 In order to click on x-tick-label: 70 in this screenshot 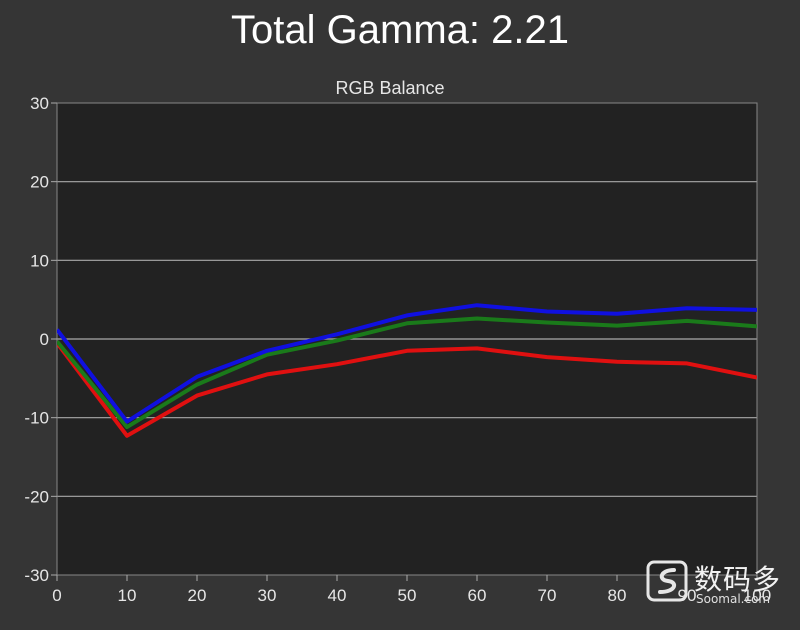, I will do `click(547, 595)`.